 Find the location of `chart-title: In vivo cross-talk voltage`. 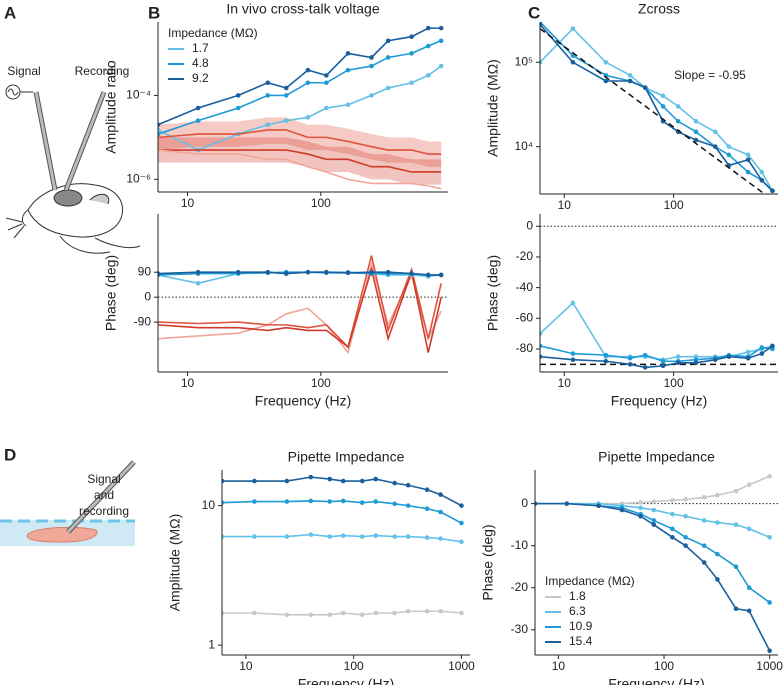

chart-title: In vivo cross-talk voltage is located at coordinates (302, 9).